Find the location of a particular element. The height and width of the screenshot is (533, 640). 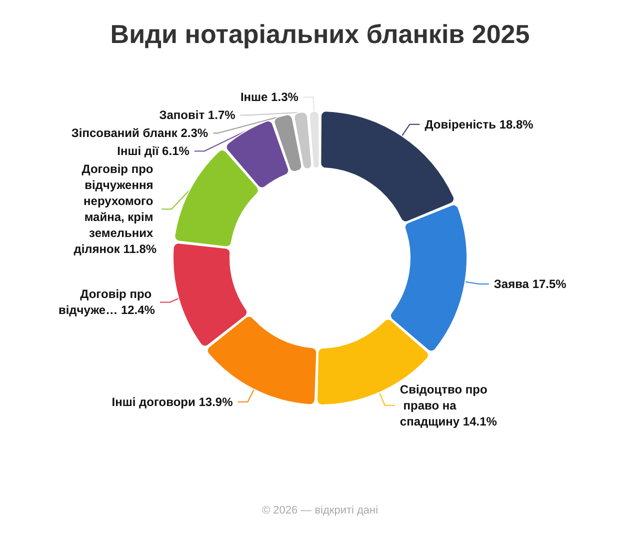

slice-label: Довіреність 18.8% is located at coordinates (479, 124).